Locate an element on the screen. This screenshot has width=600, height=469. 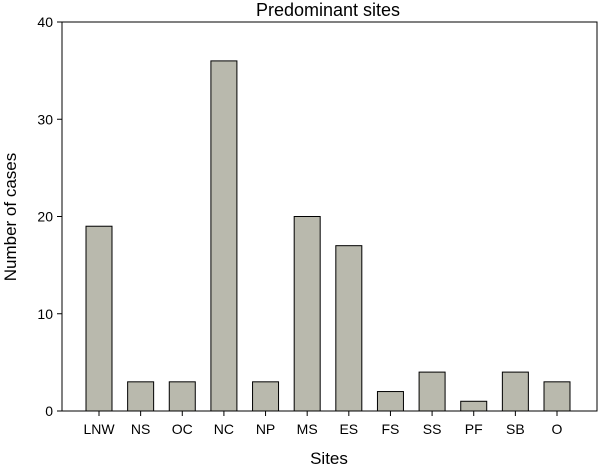
y-axis: 0 10 20 30 40 is located at coordinates (49, 216).